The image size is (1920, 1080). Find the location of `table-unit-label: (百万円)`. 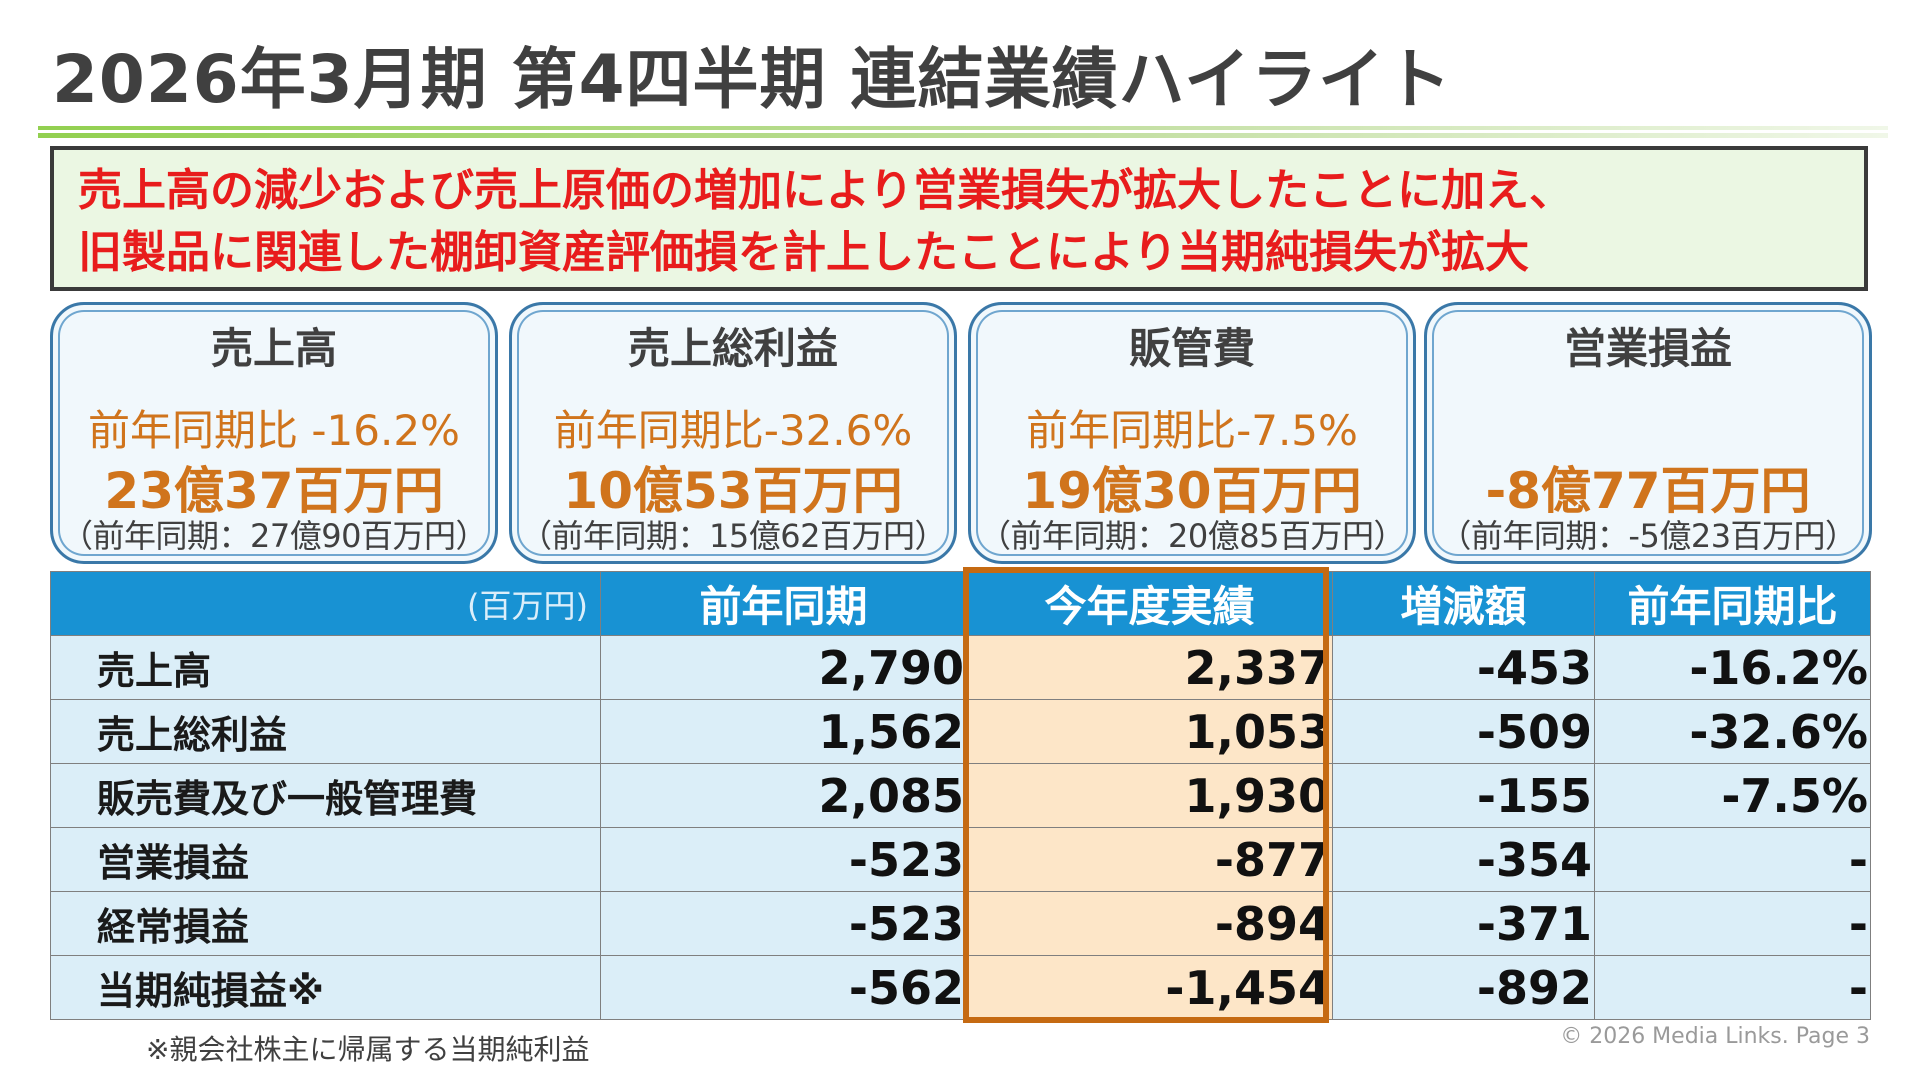

table-unit-label: (百万円) is located at coordinates (325, 603).